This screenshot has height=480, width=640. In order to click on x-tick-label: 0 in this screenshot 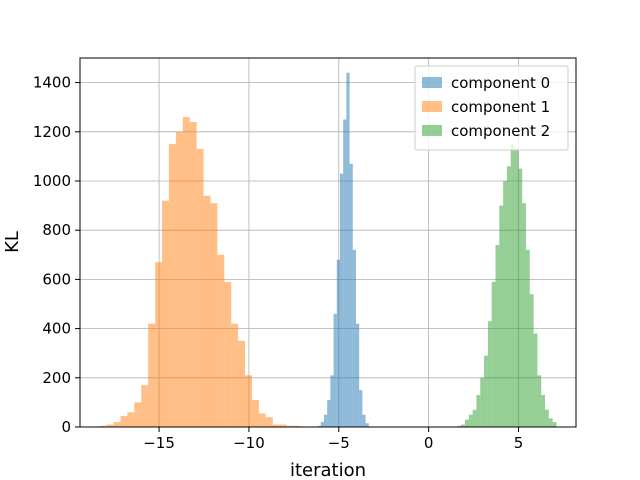, I will do `click(429, 443)`.